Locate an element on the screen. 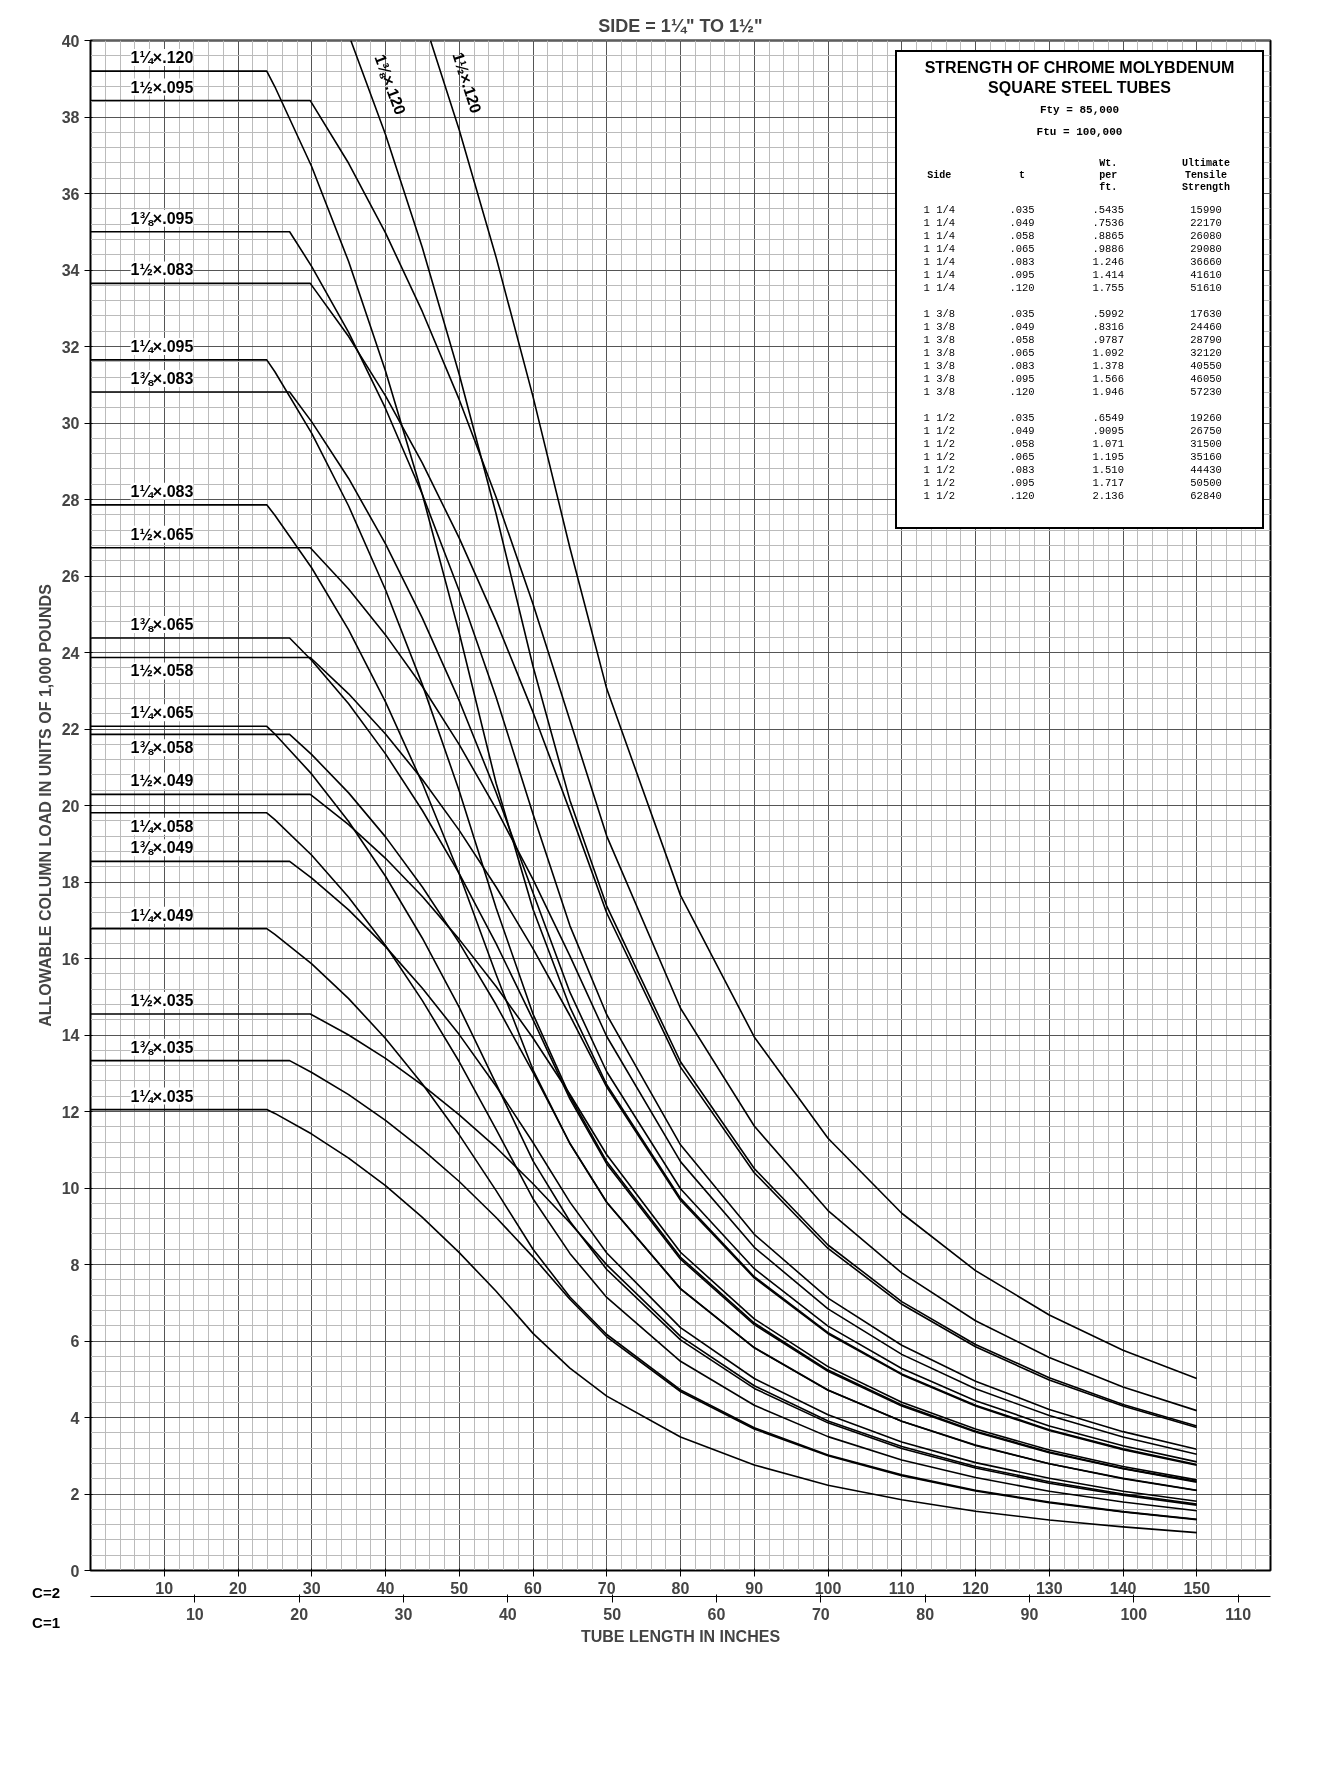 Image resolution: width=1317 pixels, height=1767 pixels. x-tick-label: 40 is located at coordinates (385, 1588).